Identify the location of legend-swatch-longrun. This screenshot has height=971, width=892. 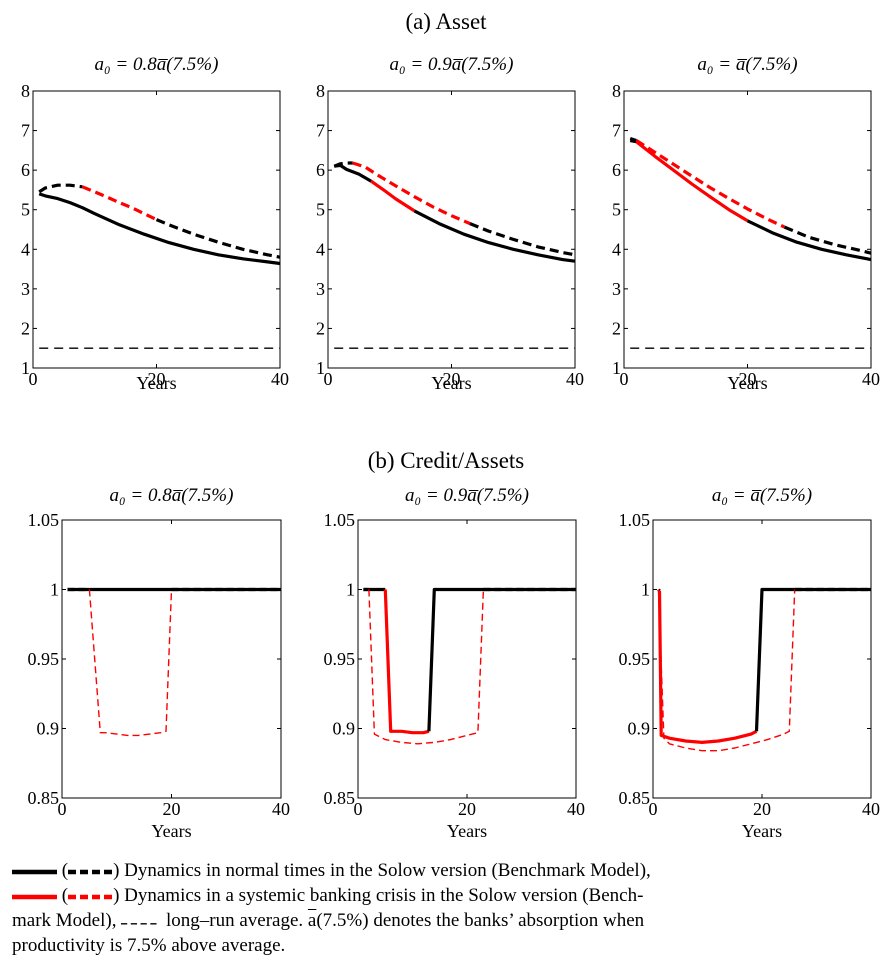
(139, 923).